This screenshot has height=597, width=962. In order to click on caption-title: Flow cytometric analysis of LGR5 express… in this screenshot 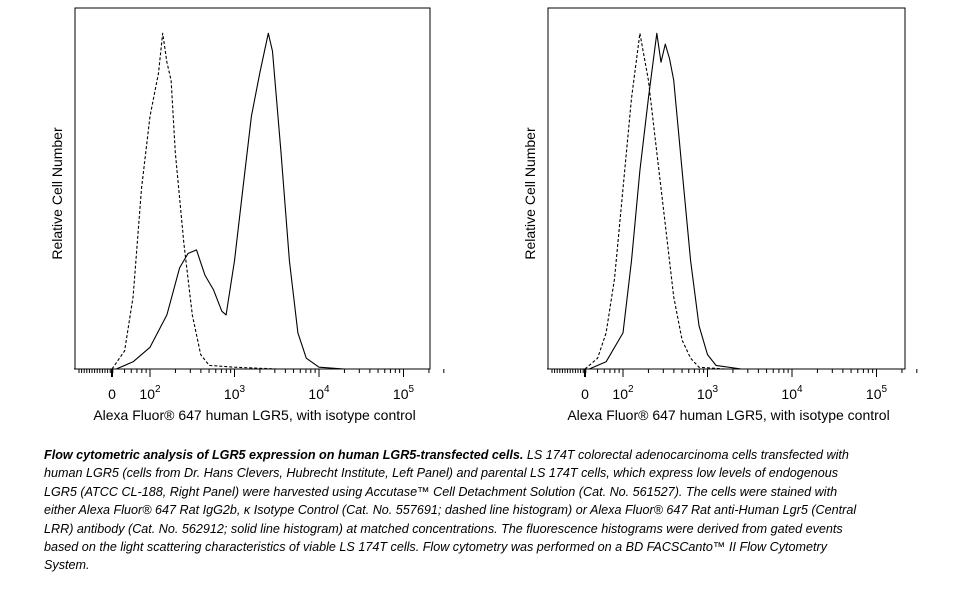, I will do `click(284, 455)`.